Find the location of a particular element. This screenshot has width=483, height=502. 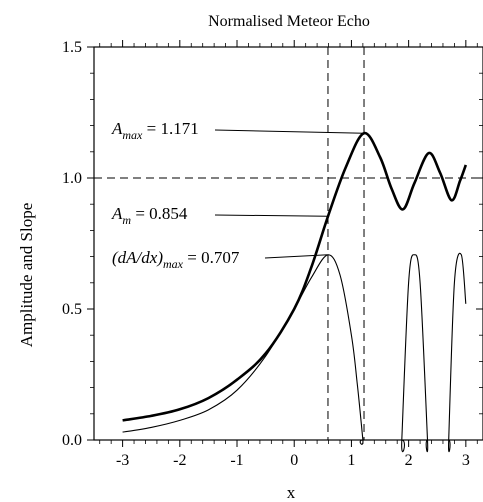

annotation-label-am: Am = 0.854 is located at coordinates (149, 215).